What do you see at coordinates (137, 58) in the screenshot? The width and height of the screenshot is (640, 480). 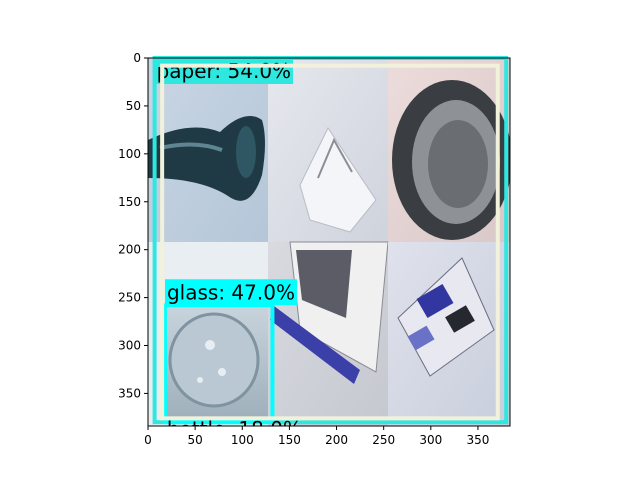 I see `y-tick-label: 0` at bounding box center [137, 58].